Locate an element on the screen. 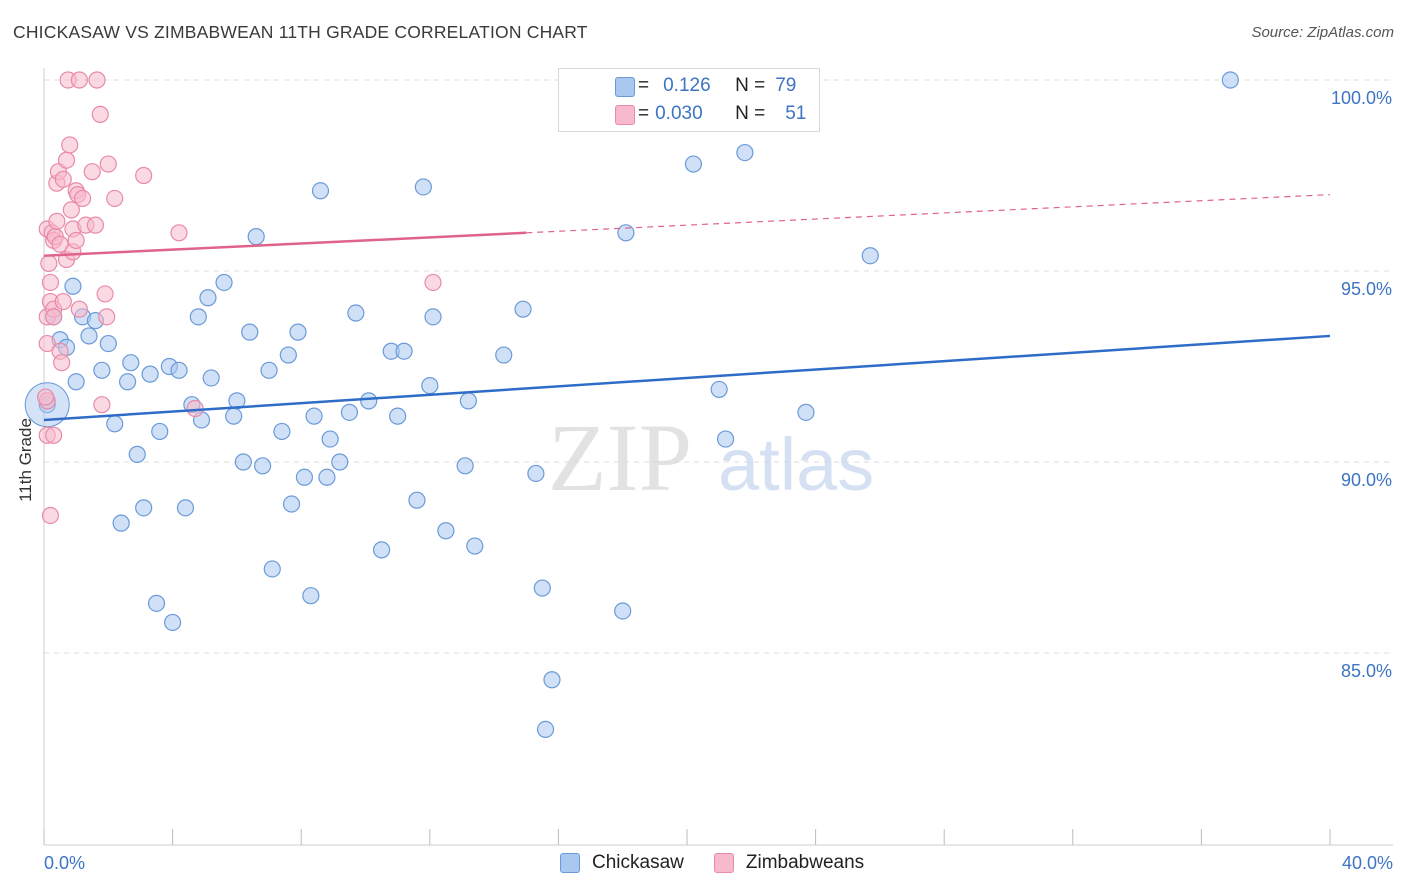 The height and width of the screenshot is (892, 1406). legend-item-zimbabweans: Zimbabweans is located at coordinates (788, 863).